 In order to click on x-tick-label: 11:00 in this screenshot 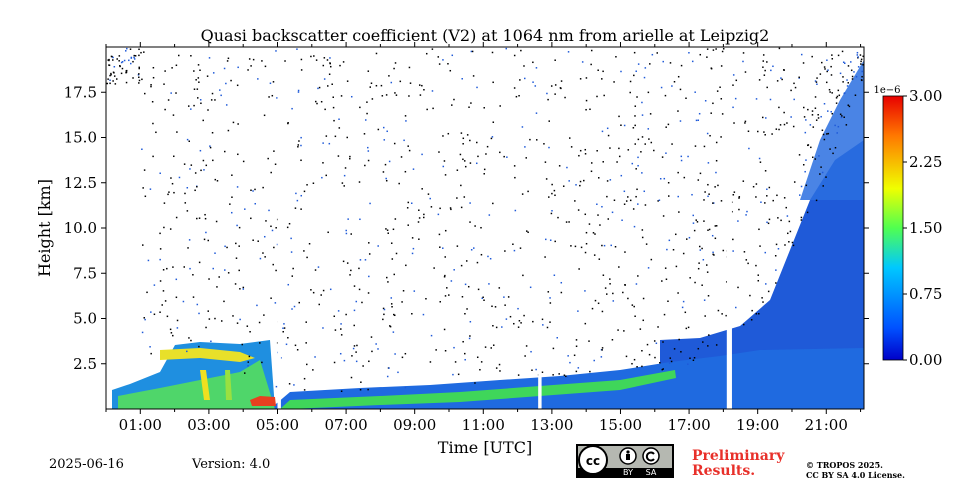, I will do `click(483, 425)`.